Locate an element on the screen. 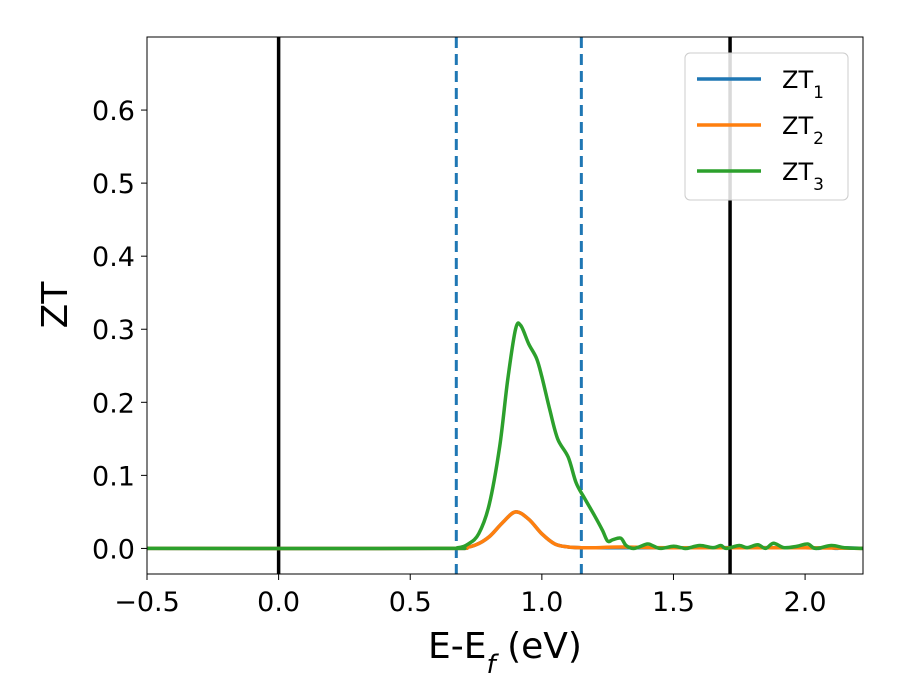  x-axis: −0.5 0.0 0.5 1.0 1.5 2.0 is located at coordinates (470, 596).